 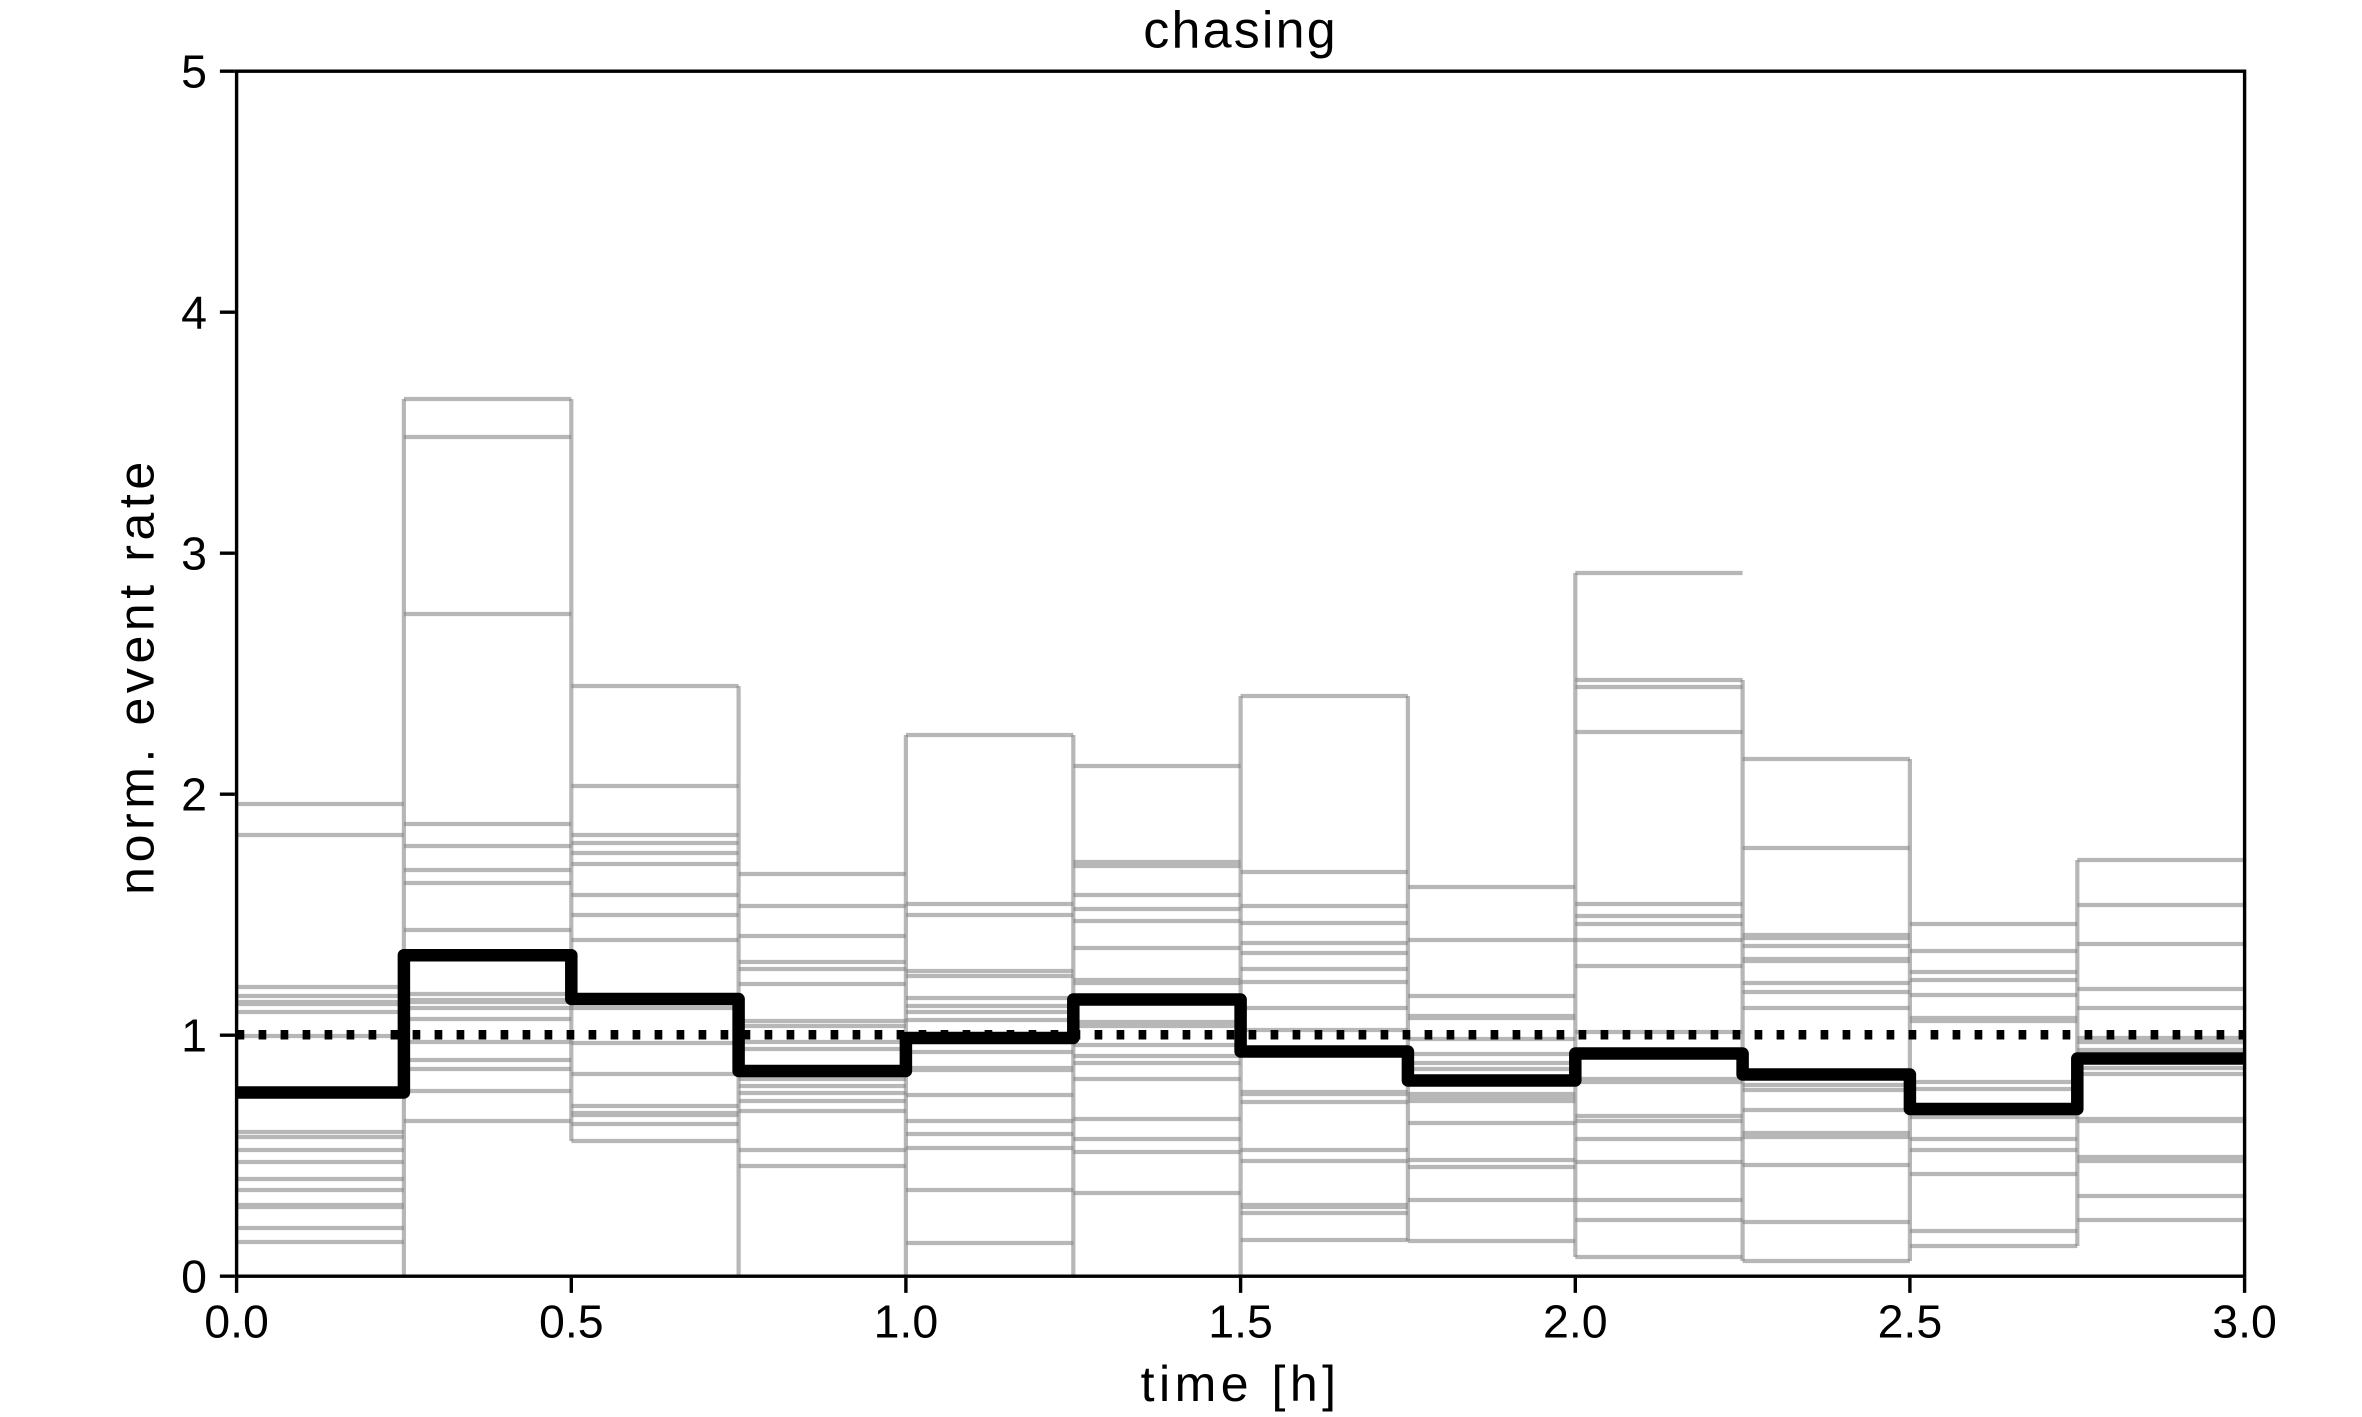 What do you see at coordinates (194, 1036) in the screenshot?
I see `svg-text: 1` at bounding box center [194, 1036].